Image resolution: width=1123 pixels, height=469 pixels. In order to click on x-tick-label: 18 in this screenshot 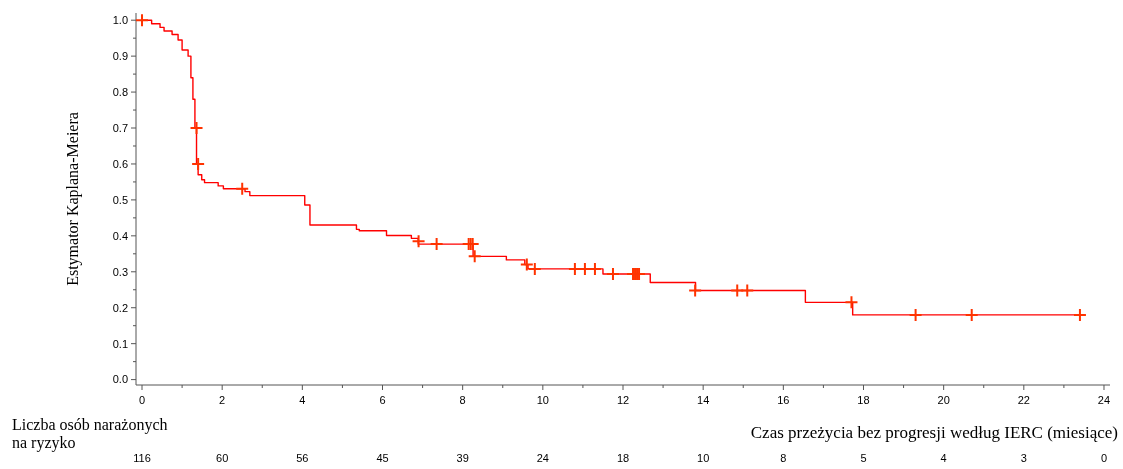, I will do `click(863, 400)`.